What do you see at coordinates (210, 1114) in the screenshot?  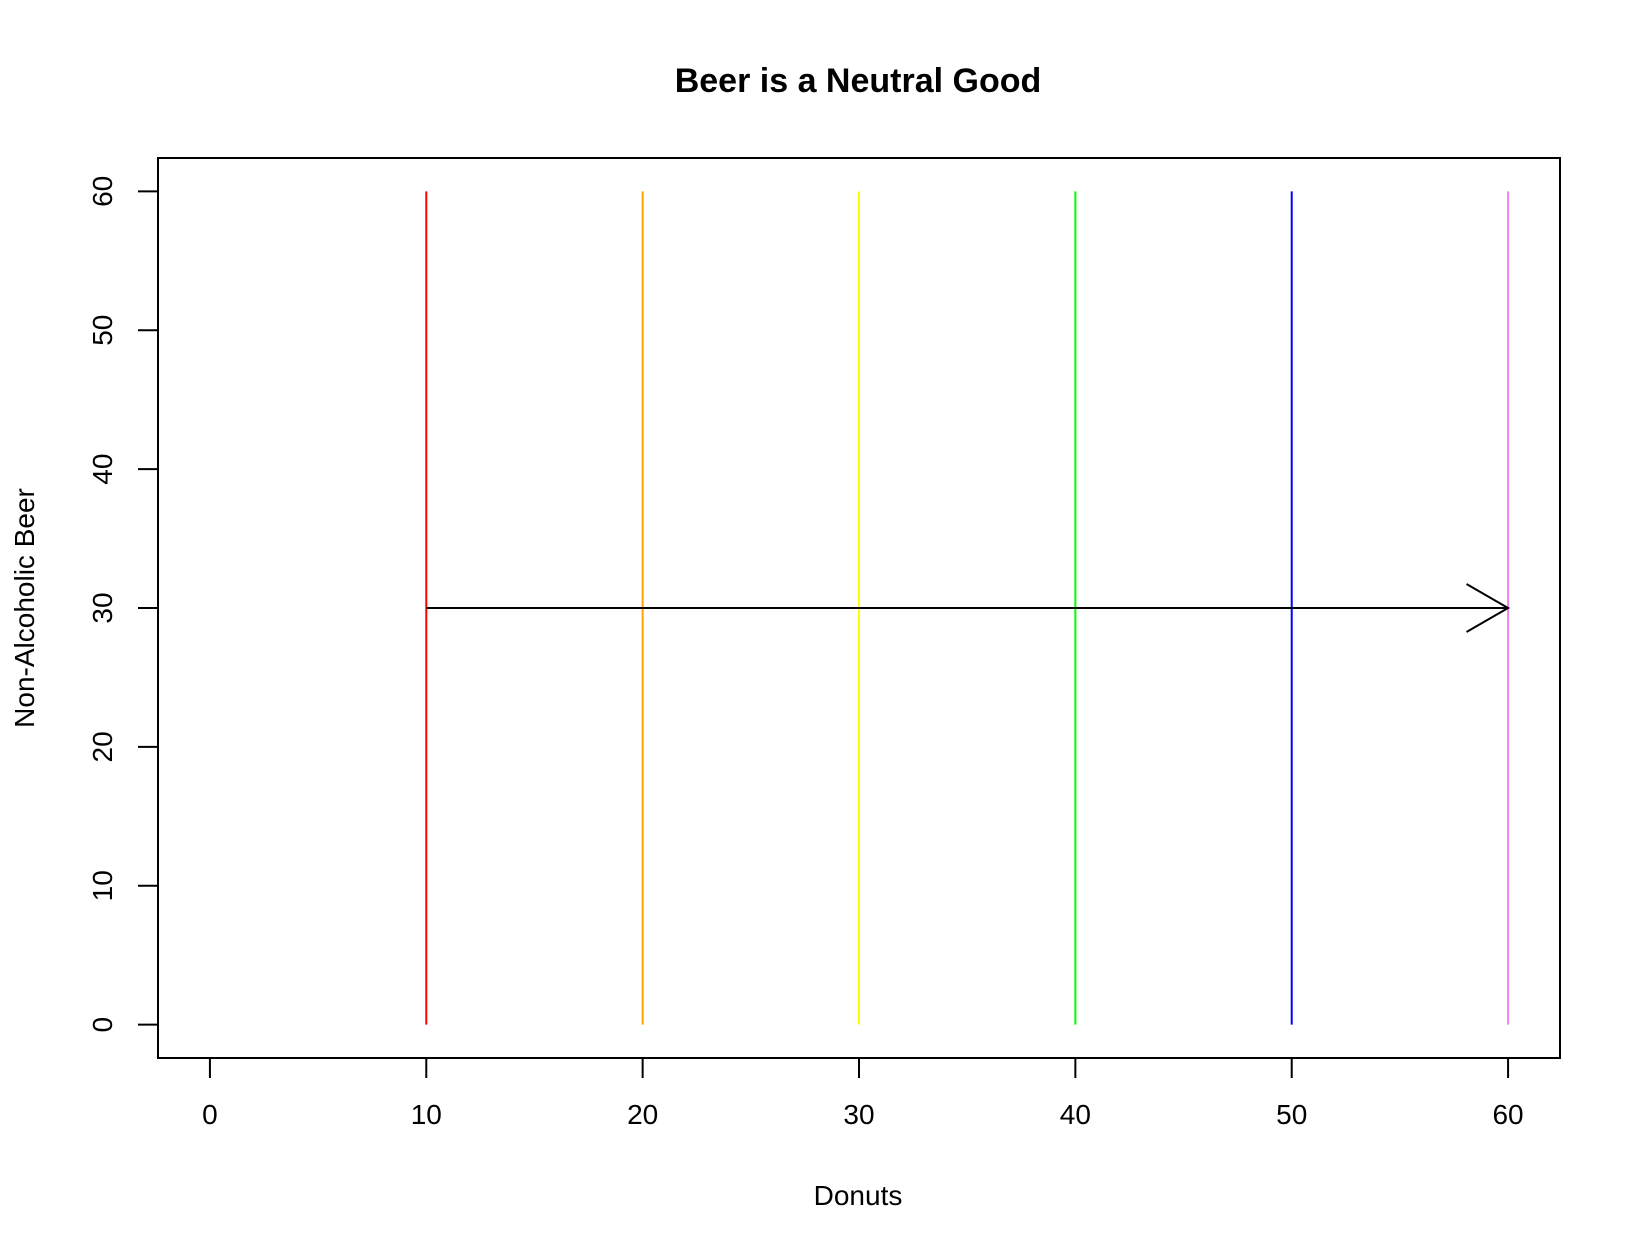 I see `x-tick-label: 0` at bounding box center [210, 1114].